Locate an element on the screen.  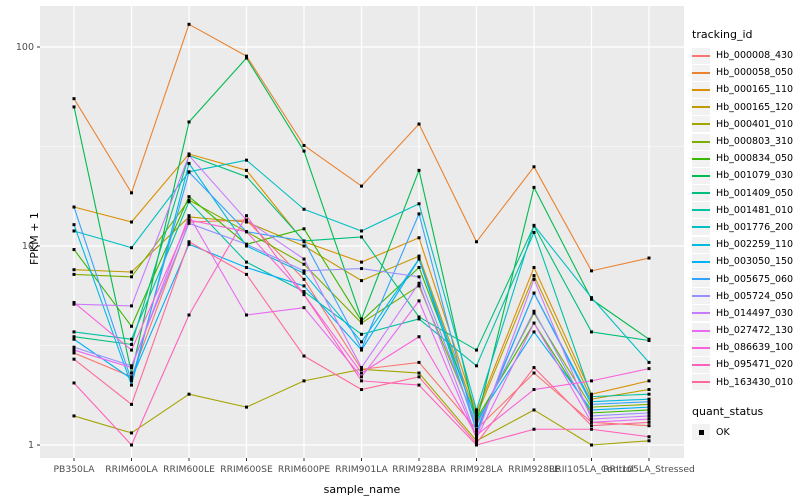
x-tick-label: RRIM928LE is located at coordinates (534, 469).